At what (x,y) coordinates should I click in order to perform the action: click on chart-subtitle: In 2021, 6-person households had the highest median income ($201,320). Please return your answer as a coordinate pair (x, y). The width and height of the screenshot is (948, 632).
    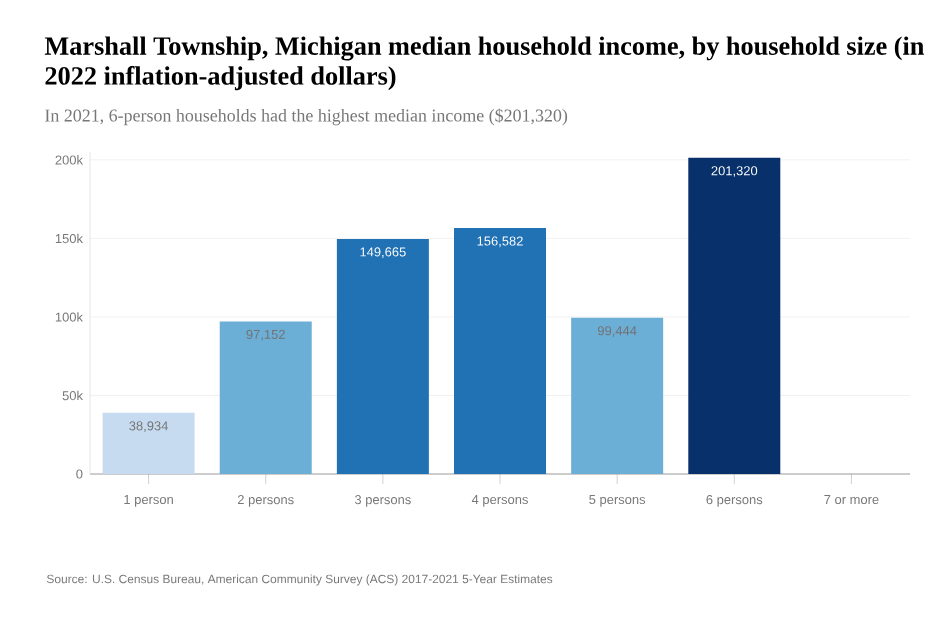
    Looking at the image, I should click on (306, 117).